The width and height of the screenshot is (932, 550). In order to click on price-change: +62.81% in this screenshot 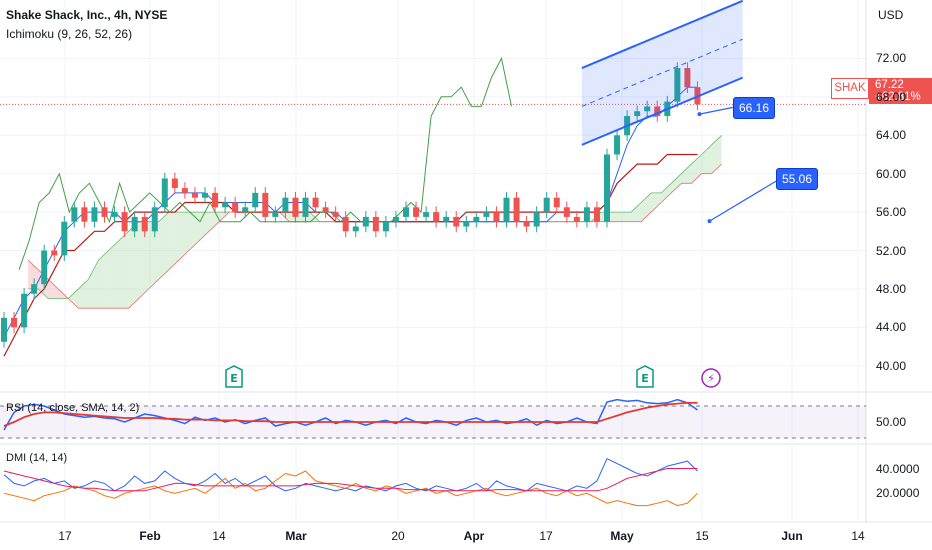, I will do `click(898, 97)`.